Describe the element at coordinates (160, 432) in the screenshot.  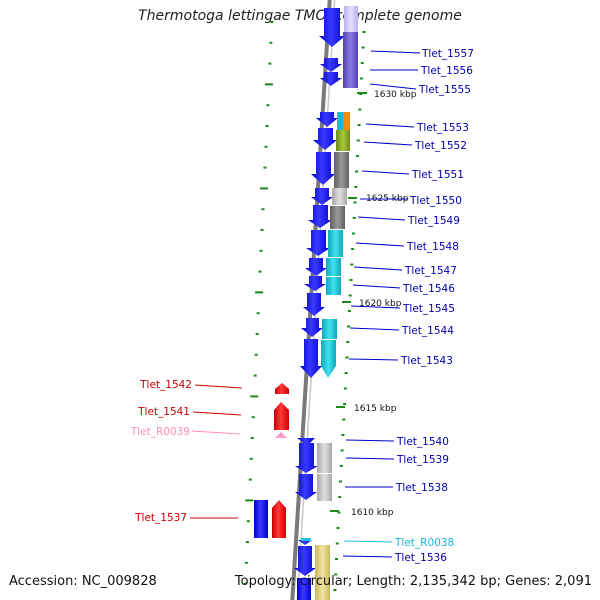
I see `rna-label-R0039: Tlet_R0039` at that location.